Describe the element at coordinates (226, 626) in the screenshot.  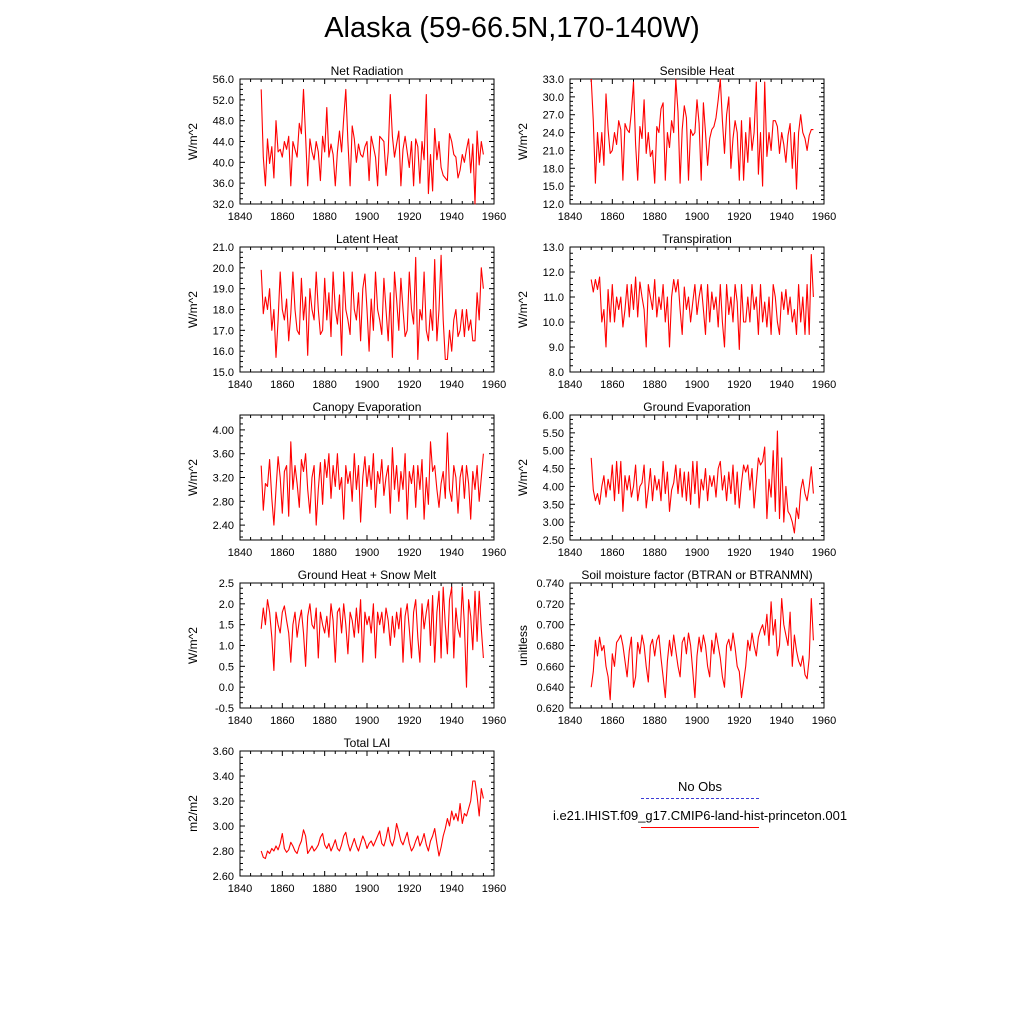
I see `y-tick-label: 1.5` at that location.